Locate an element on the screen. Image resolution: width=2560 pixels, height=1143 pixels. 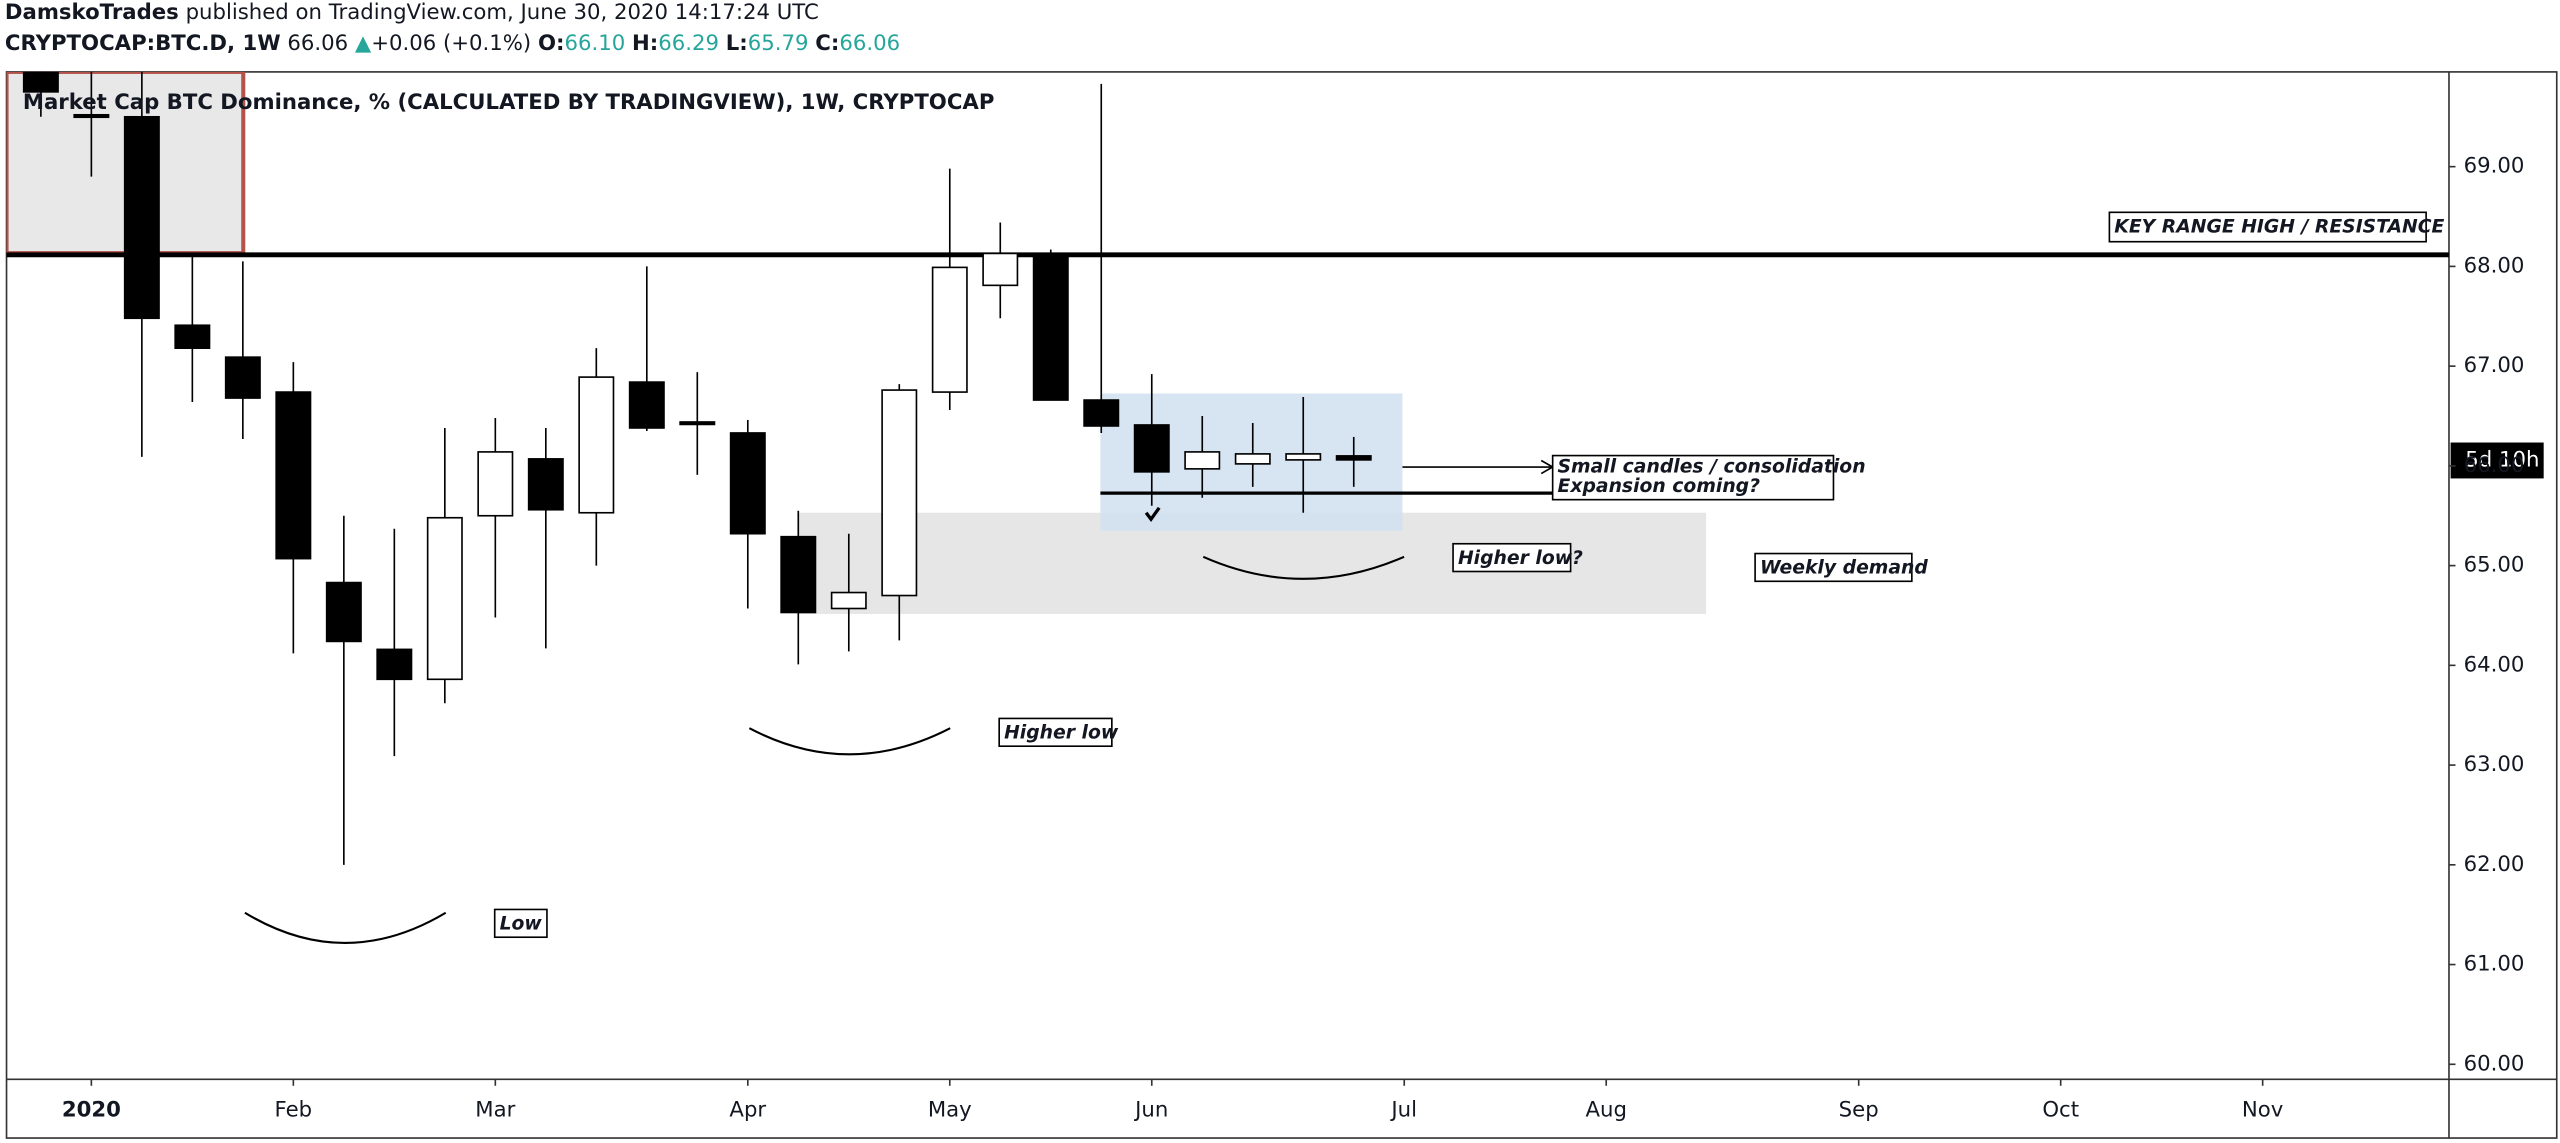
open-label: O: is located at coordinates (551, 43).